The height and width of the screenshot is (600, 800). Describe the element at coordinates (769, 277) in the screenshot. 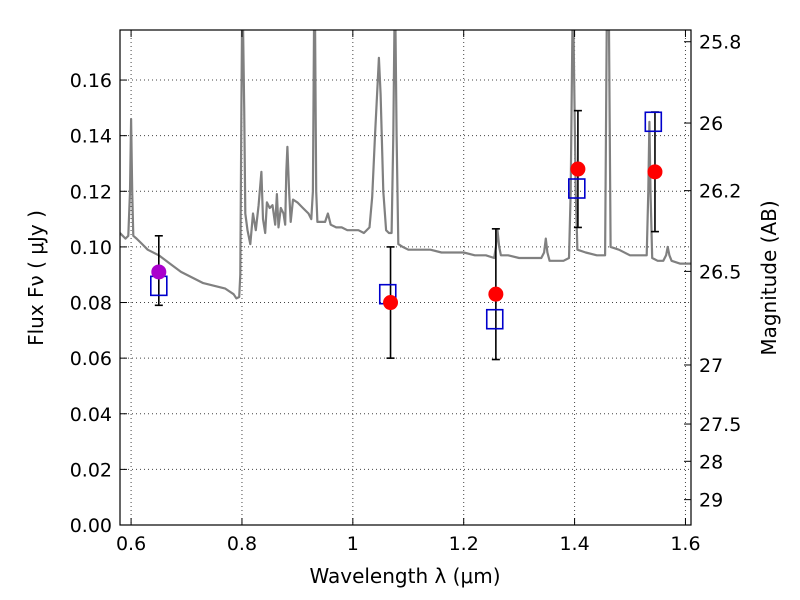

I see `right-axis-title: Magnitude (AB)` at that location.